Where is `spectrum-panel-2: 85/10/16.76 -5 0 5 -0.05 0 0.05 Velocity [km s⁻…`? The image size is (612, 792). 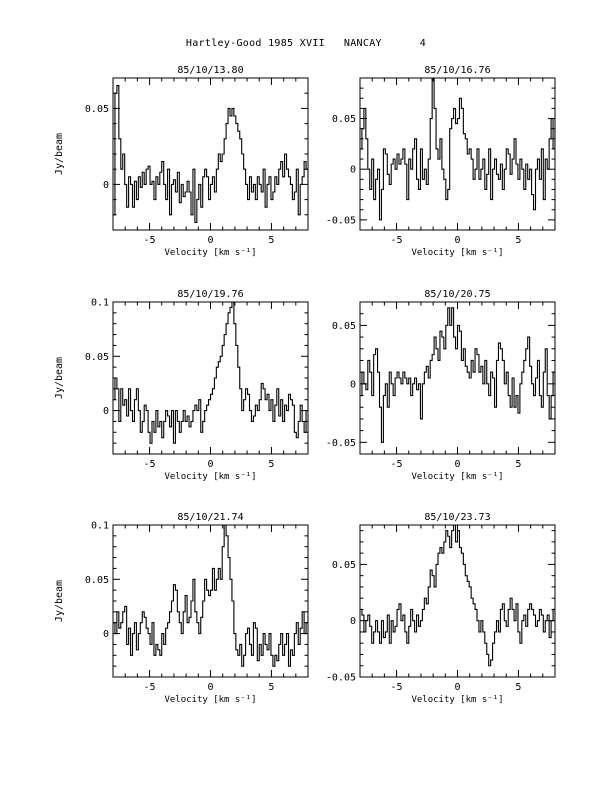
spectrum-panel-2: 85/10/16.76 -5 0 5 -0.05 0 0.05 Velocity [km s⁻… is located at coordinates (441, 161).